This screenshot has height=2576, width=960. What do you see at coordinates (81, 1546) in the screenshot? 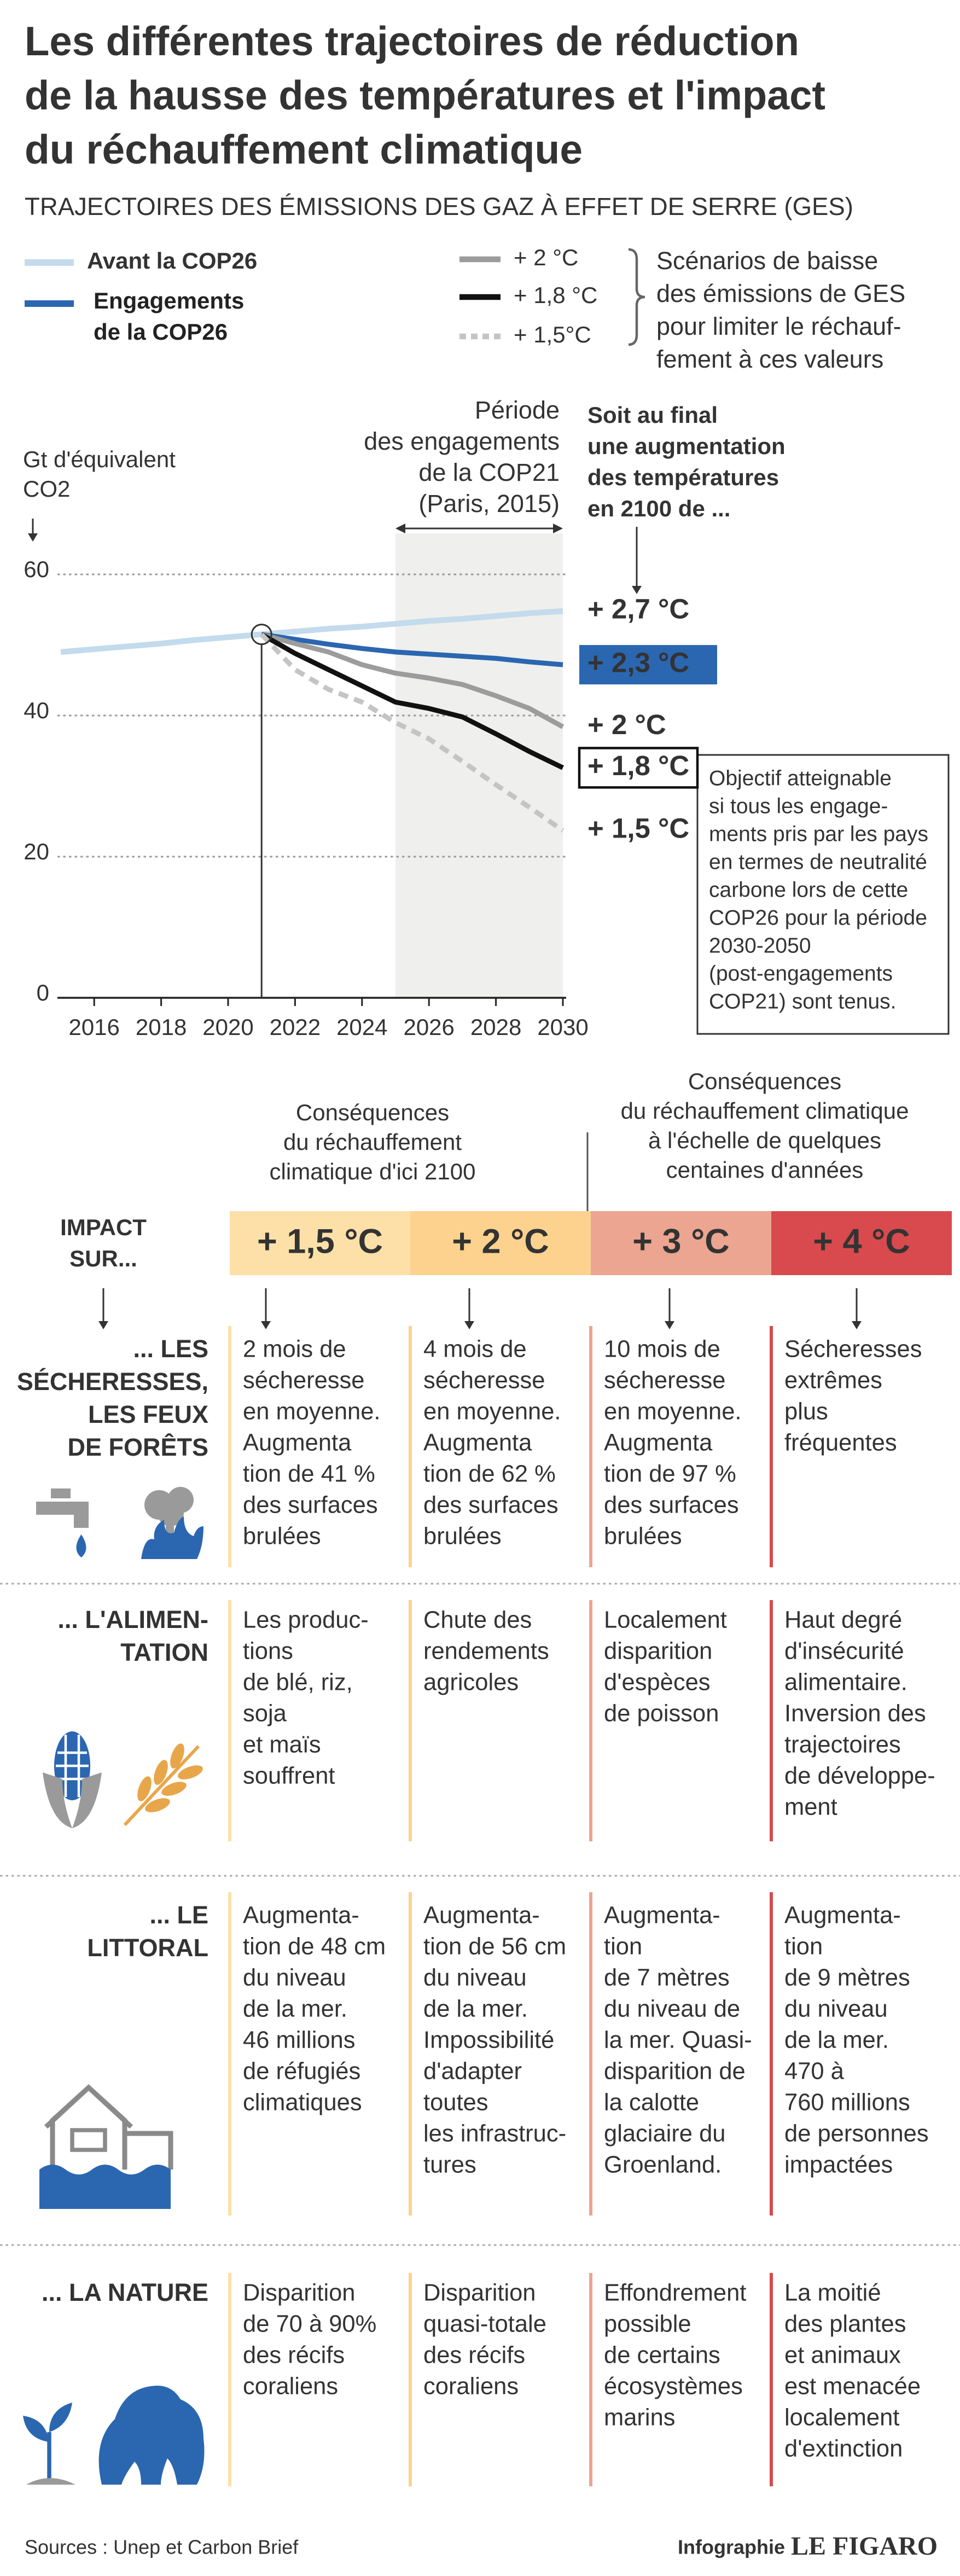
I see `water-drop` at bounding box center [81, 1546].